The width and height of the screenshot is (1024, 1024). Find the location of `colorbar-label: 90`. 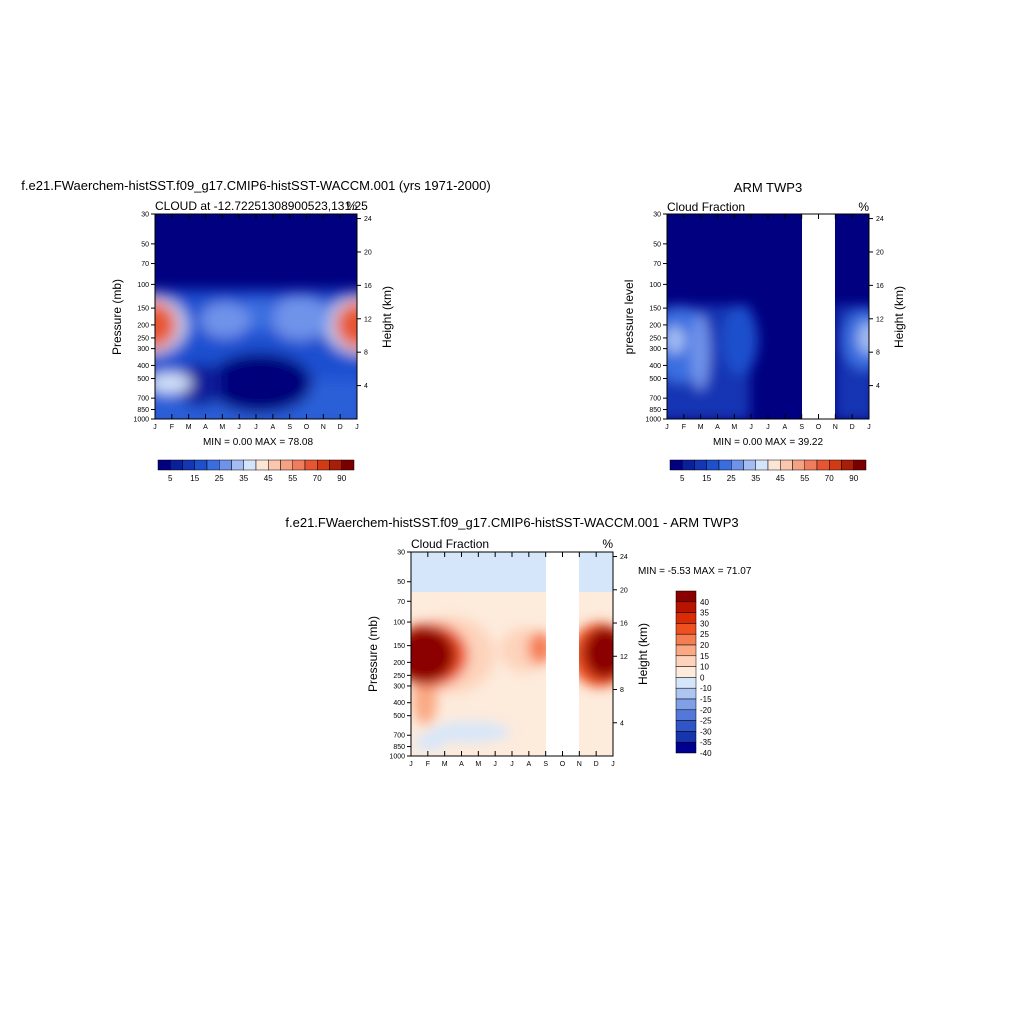

colorbar-label: 90 is located at coordinates (341, 478).